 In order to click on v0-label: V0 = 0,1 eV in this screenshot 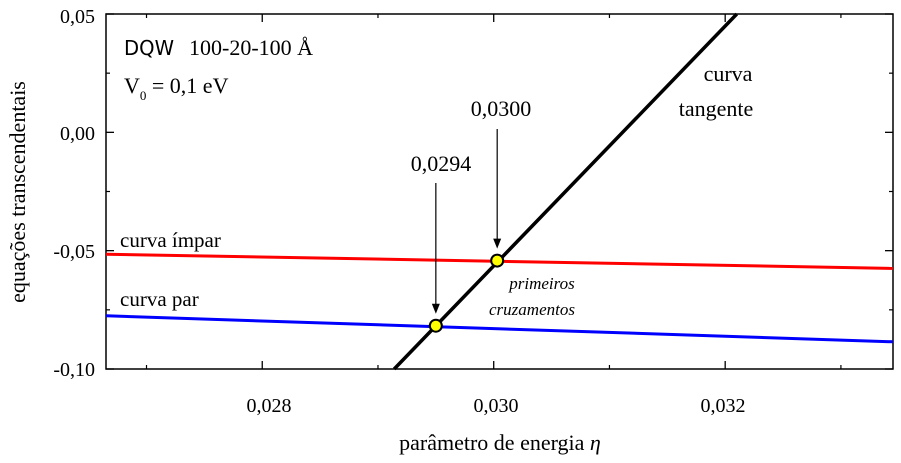, I will do `click(176, 88)`.